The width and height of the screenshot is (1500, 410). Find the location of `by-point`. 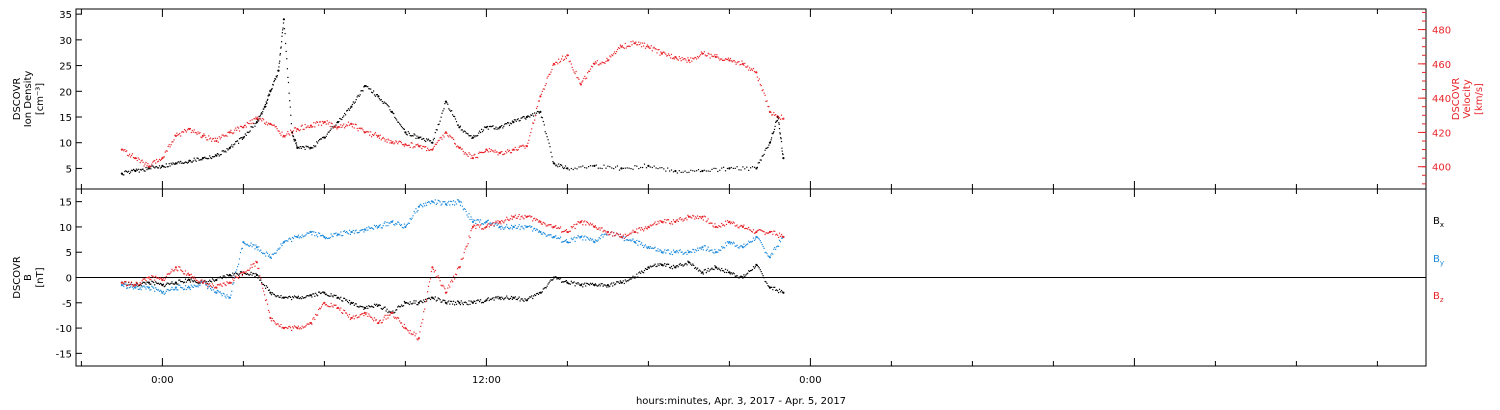

by-point is located at coordinates (405, 226).